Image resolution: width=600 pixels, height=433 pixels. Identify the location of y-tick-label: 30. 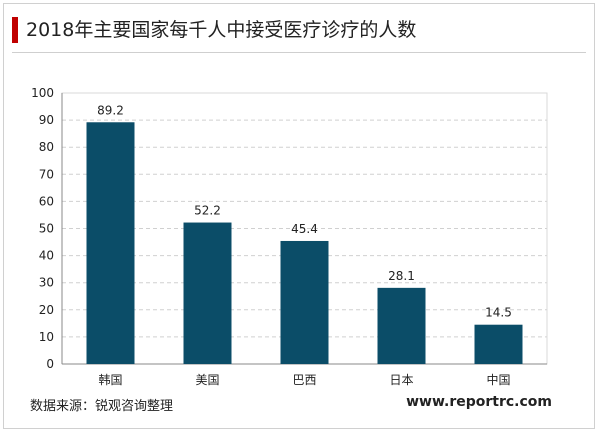
(46, 283).